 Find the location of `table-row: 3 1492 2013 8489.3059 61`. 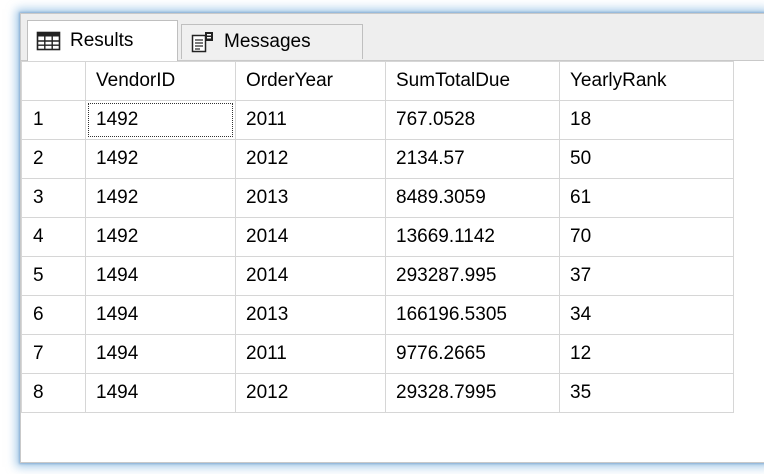

table-row: 3 1492 2013 8489.3059 61 is located at coordinates (377, 198).